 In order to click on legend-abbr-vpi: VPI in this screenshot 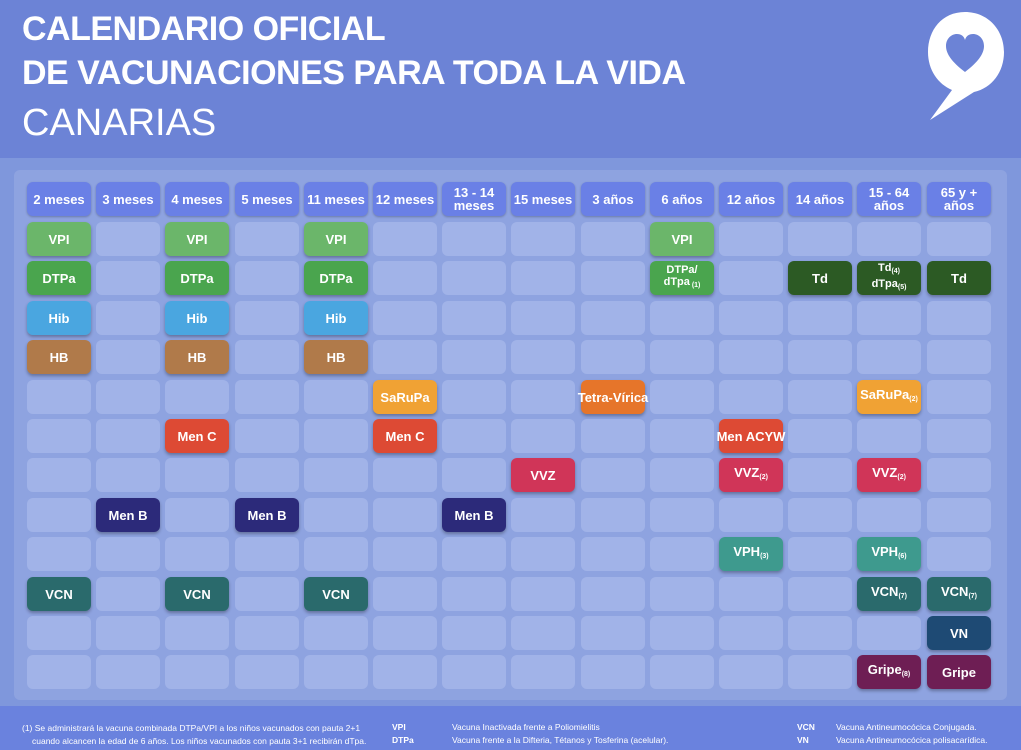, I will do `click(399, 727)`.